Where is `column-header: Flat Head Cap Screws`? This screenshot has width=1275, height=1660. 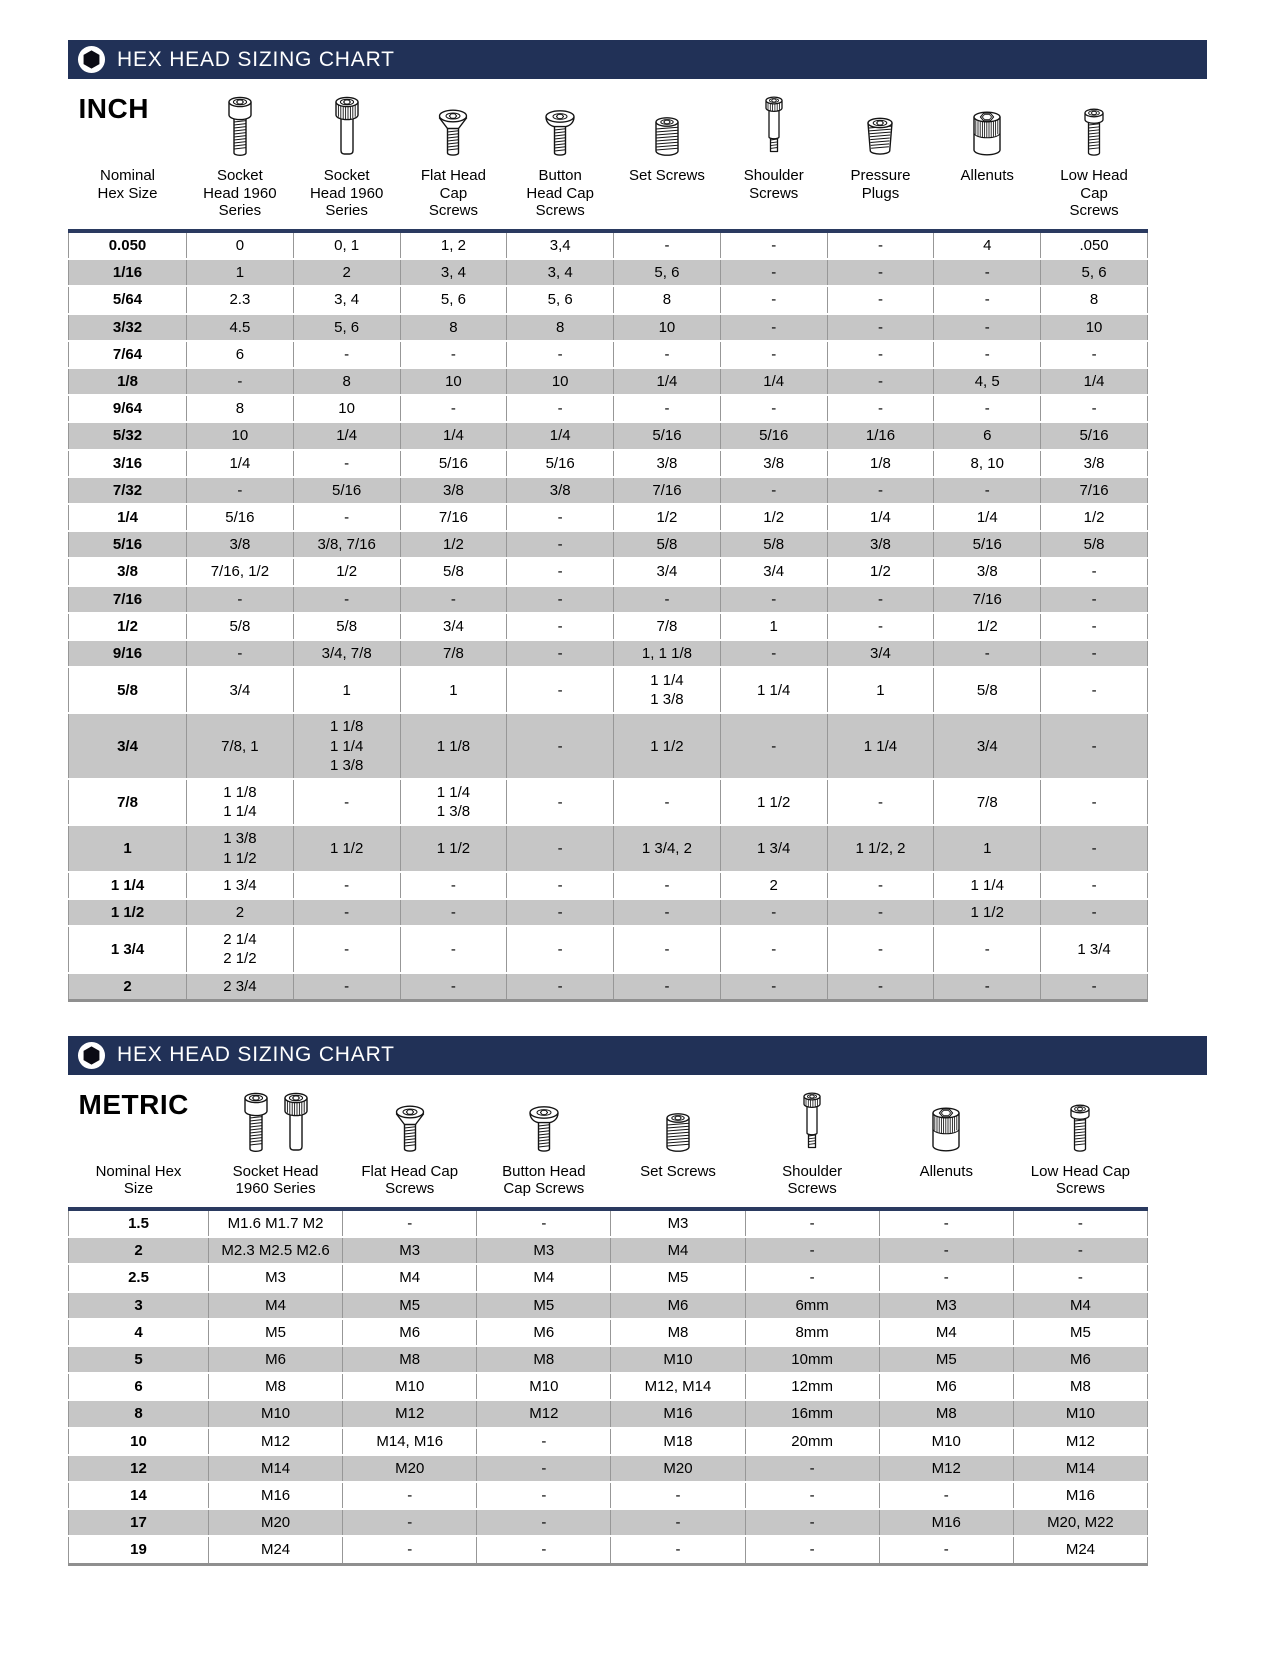
column-header: Flat Head Cap Screws is located at coordinates (453, 193).